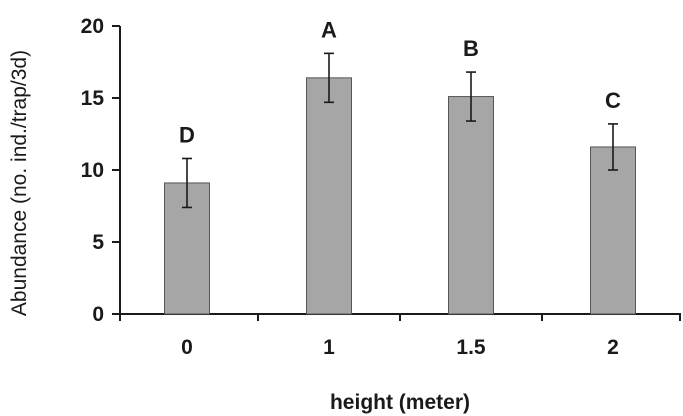 The width and height of the screenshot is (683, 416). I want to click on significance-label: A, so click(329, 29).